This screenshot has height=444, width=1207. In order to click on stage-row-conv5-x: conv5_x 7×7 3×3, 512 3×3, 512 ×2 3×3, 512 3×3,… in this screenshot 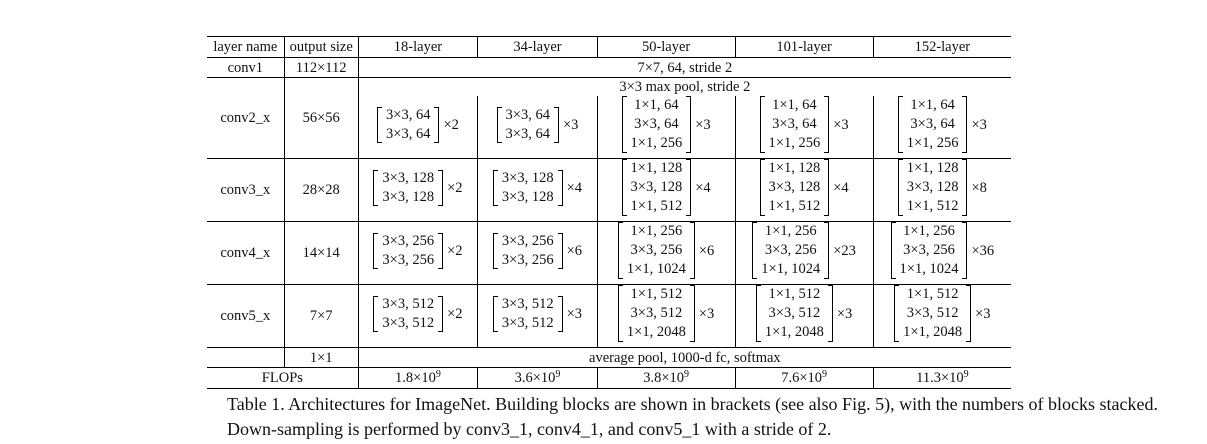, I will do `click(609, 316)`.